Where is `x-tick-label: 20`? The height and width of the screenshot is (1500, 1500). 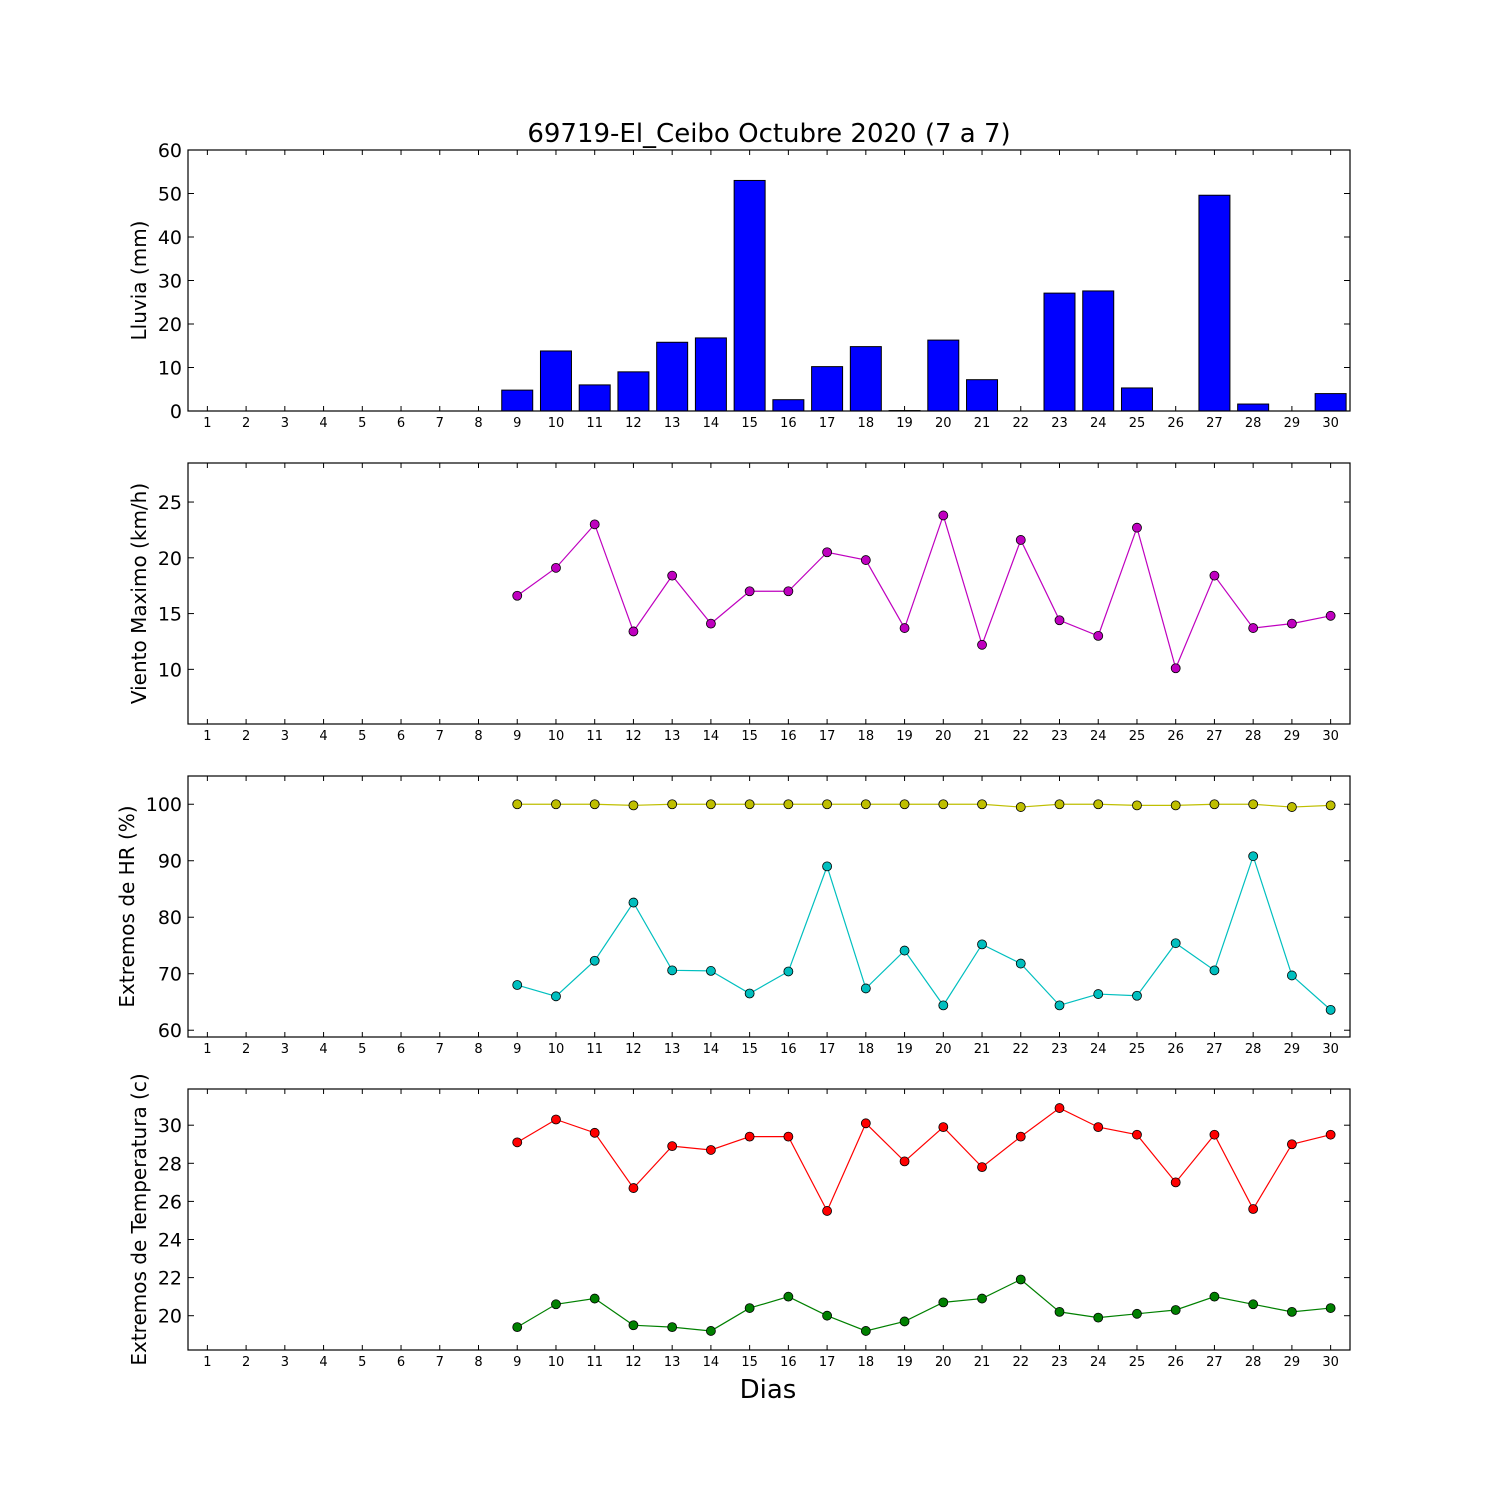 x-tick-label: 20 is located at coordinates (943, 1362).